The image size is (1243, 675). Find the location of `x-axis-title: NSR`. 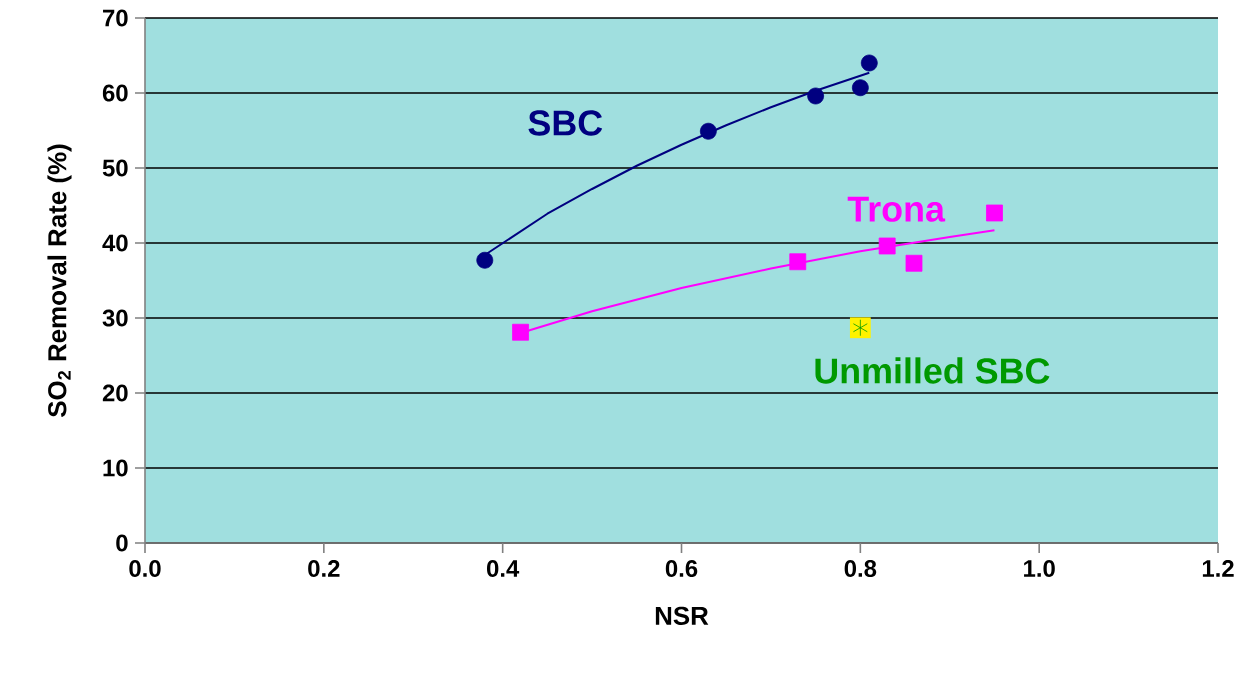

x-axis-title: NSR is located at coordinates (682, 615).